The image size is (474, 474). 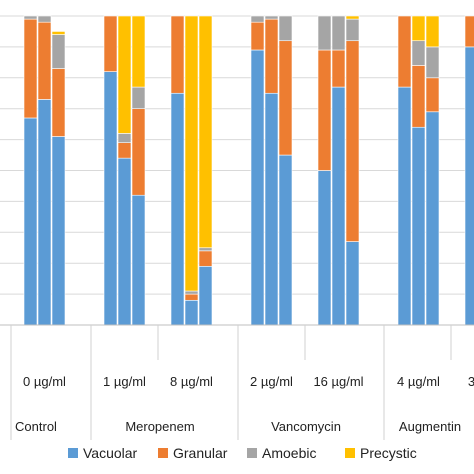 What do you see at coordinates (418, 381) in the screenshot?
I see `dose-label: 4 µg/ml` at bounding box center [418, 381].